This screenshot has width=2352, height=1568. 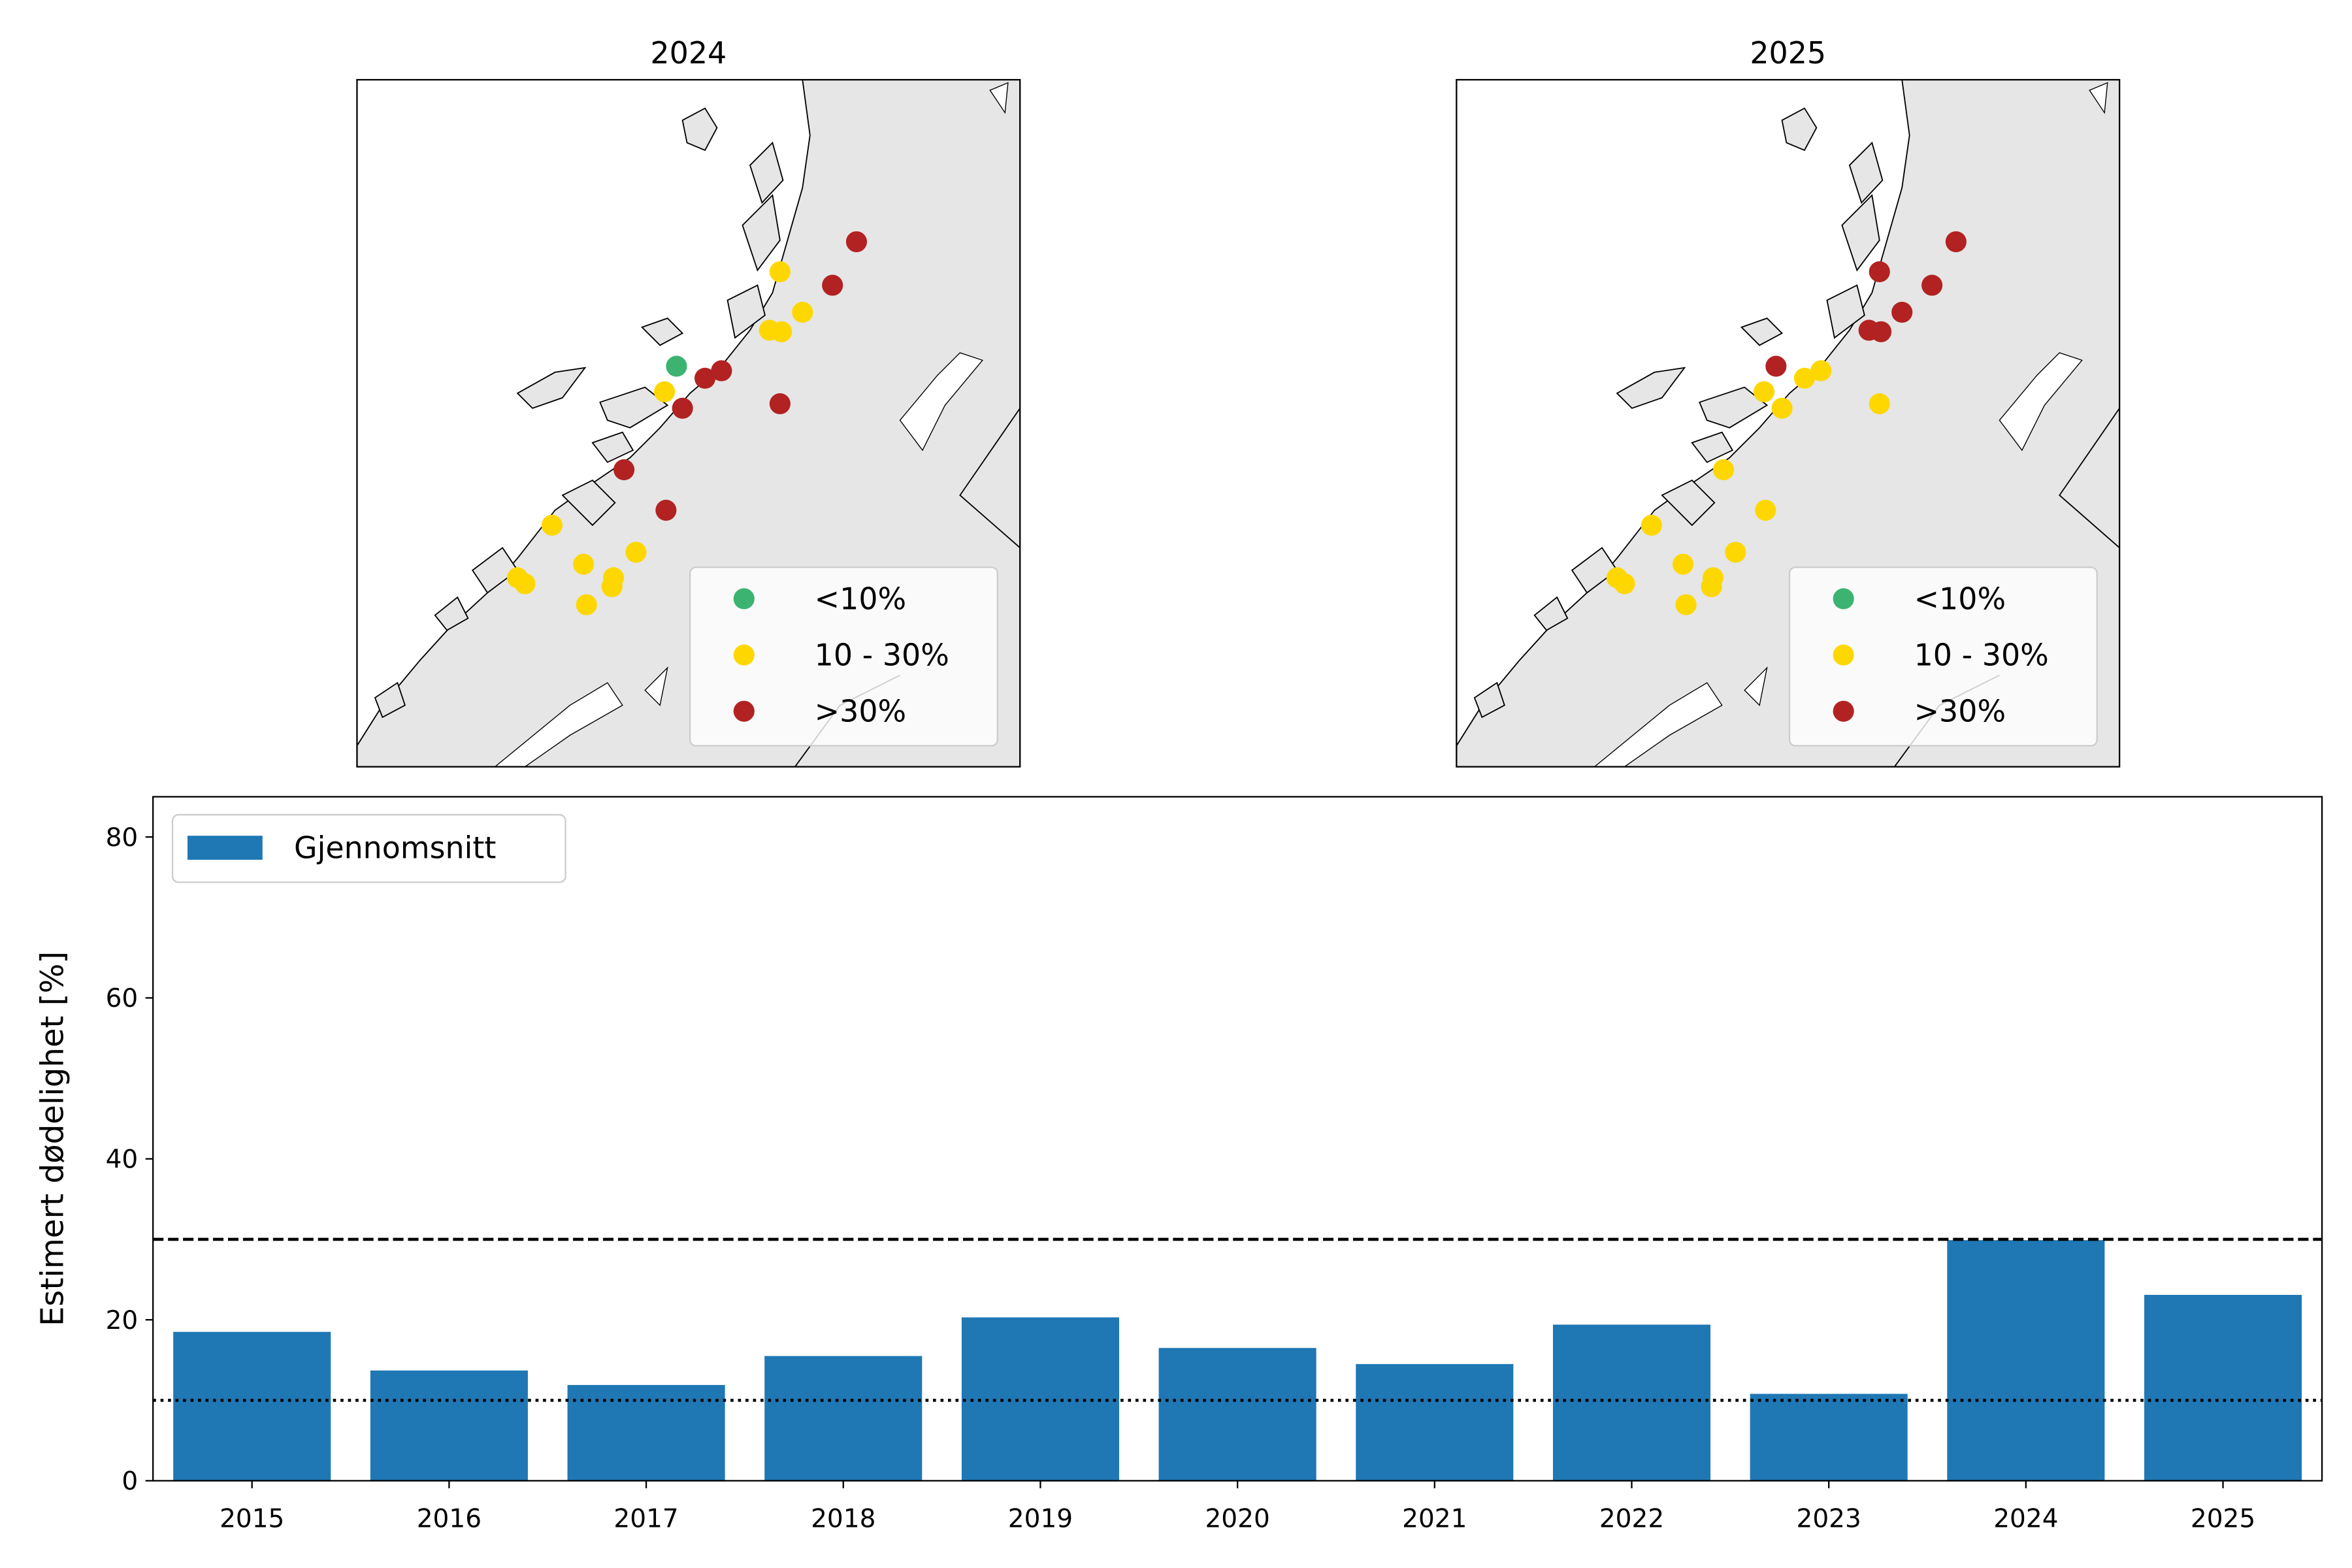 I want to click on bar-2020, so click(x=1237, y=1414).